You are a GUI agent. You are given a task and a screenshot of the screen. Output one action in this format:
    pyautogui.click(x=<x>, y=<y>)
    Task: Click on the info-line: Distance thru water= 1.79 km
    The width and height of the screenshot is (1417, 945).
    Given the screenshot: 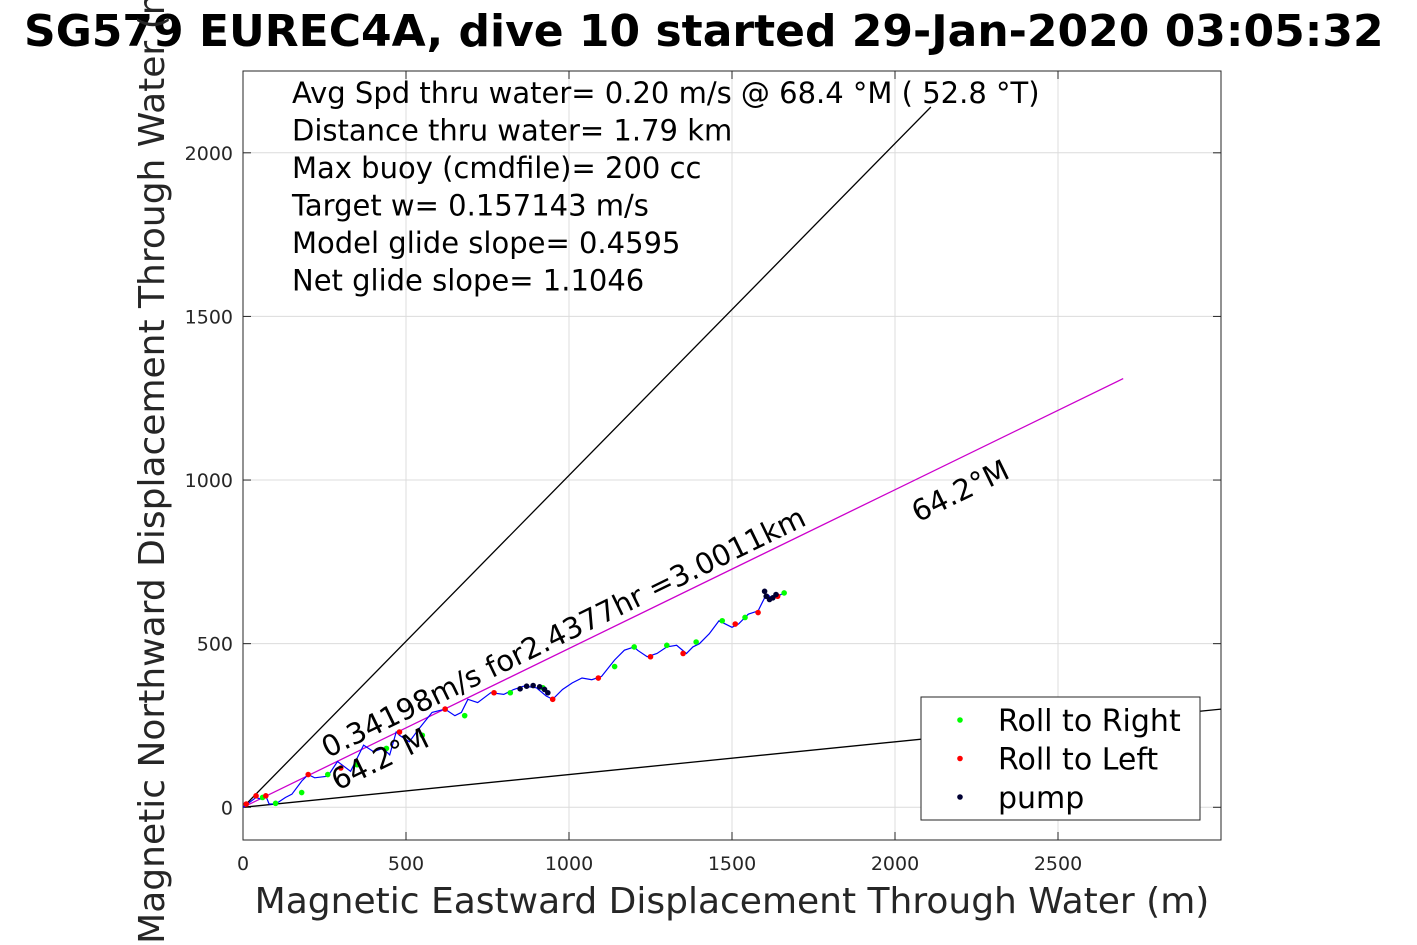 What is the action you would take?
    pyautogui.click(x=512, y=131)
    